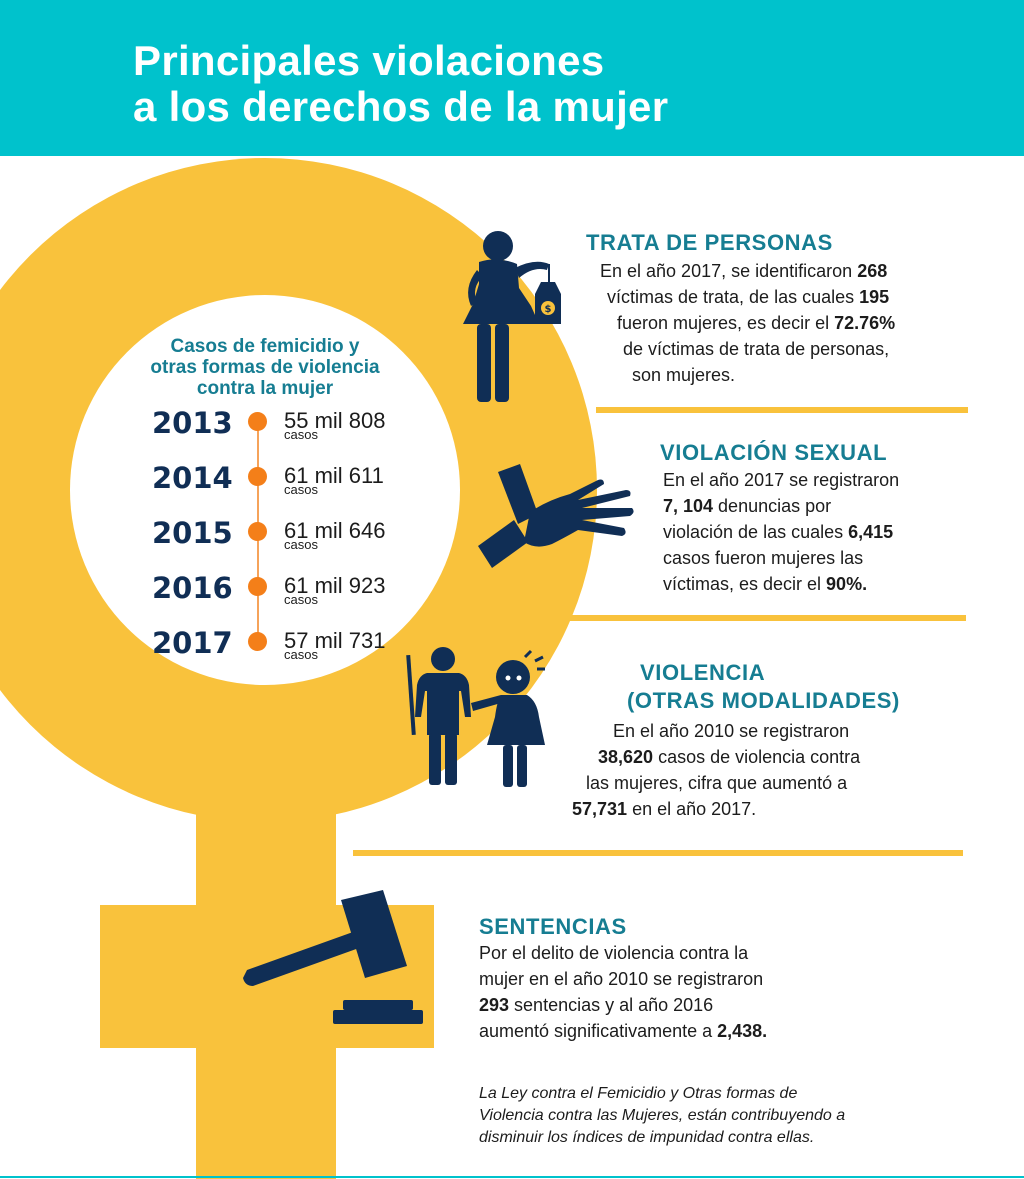 Image resolution: width=1024 pixels, height=1179 pixels. Describe the element at coordinates (265, 388) in the screenshot. I see `timeline-title-line3: contra la mujer` at that location.